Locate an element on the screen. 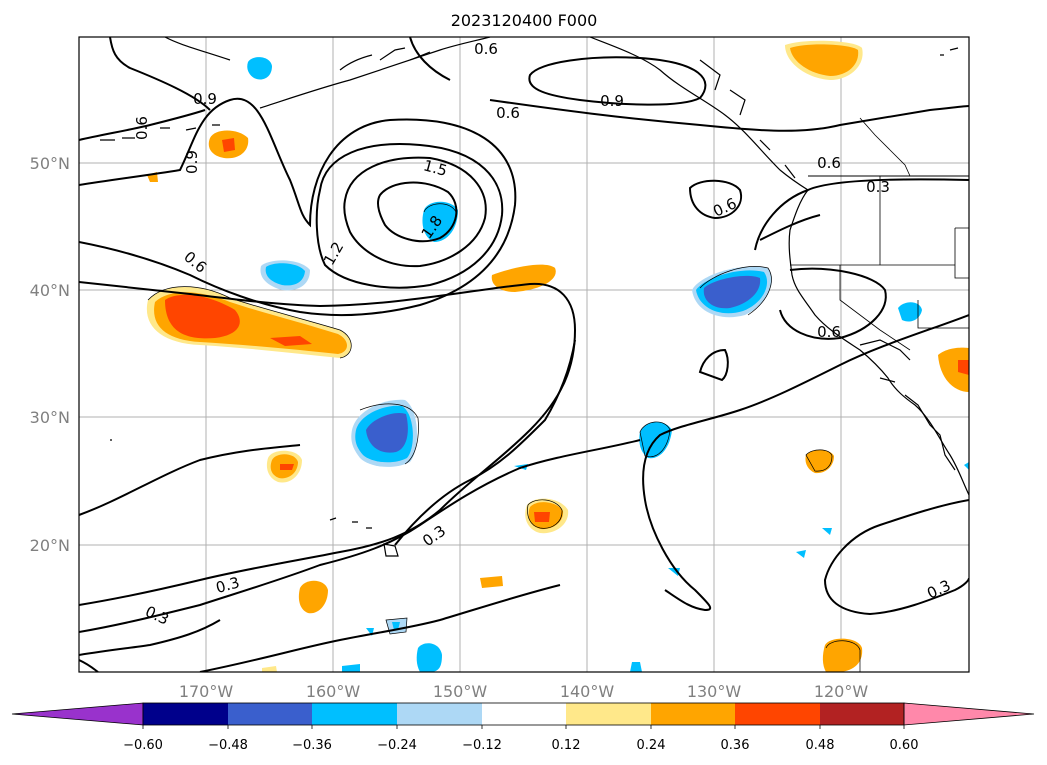 Image resolution: width=1047 pixels, height=765 pixels. lon-label-170w: 170°W is located at coordinates (206, 691).